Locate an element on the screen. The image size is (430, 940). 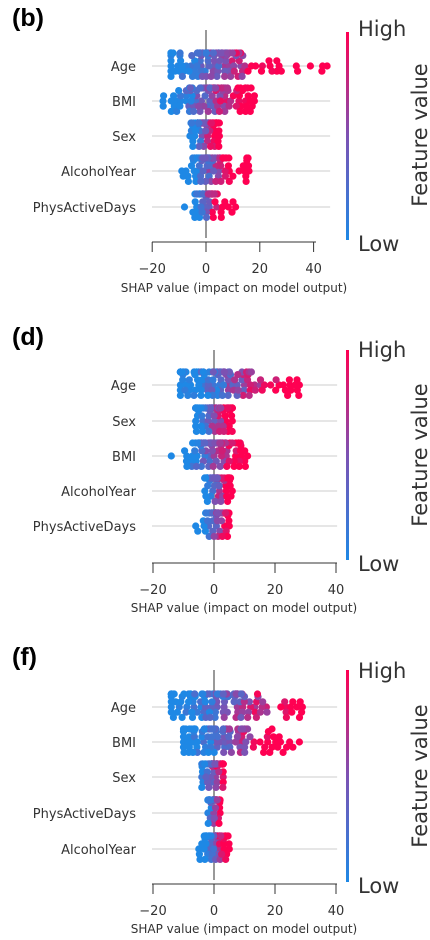
feature-label-bmi: BMI is located at coordinates (124, 102).